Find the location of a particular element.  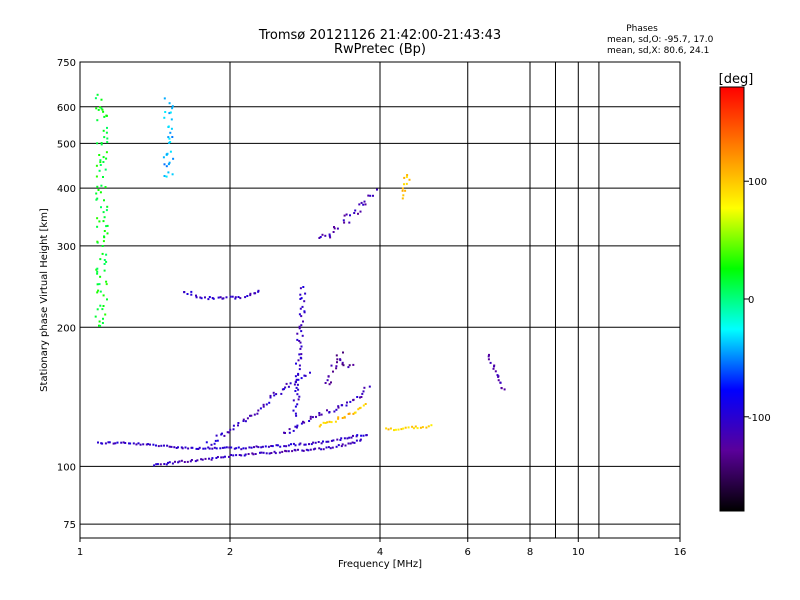

chart-title-line2: RwPretec (Bp) is located at coordinates (380, 49).